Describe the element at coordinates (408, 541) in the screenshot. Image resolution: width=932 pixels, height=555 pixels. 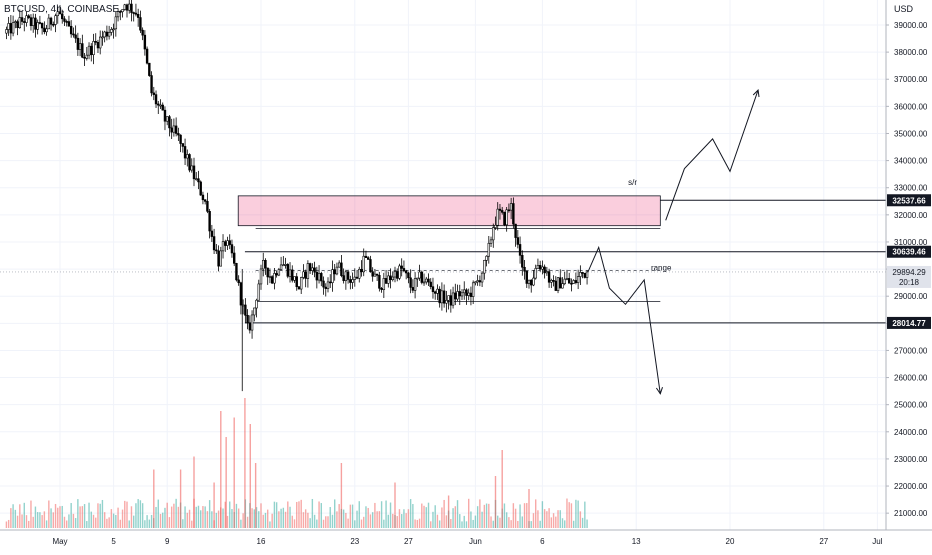
I see `time-tick-label: 27` at that location.